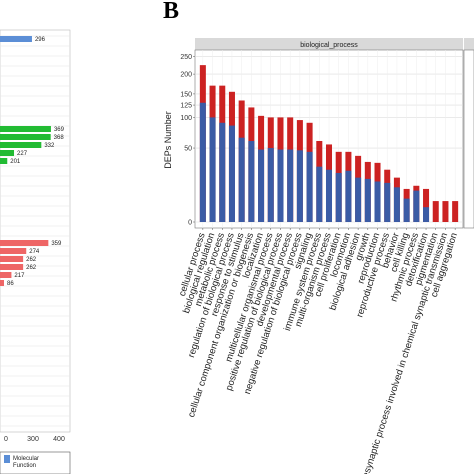  I want to click on right-y-ticks: 0 50 100 125 150 200 250, so click(187, 140).